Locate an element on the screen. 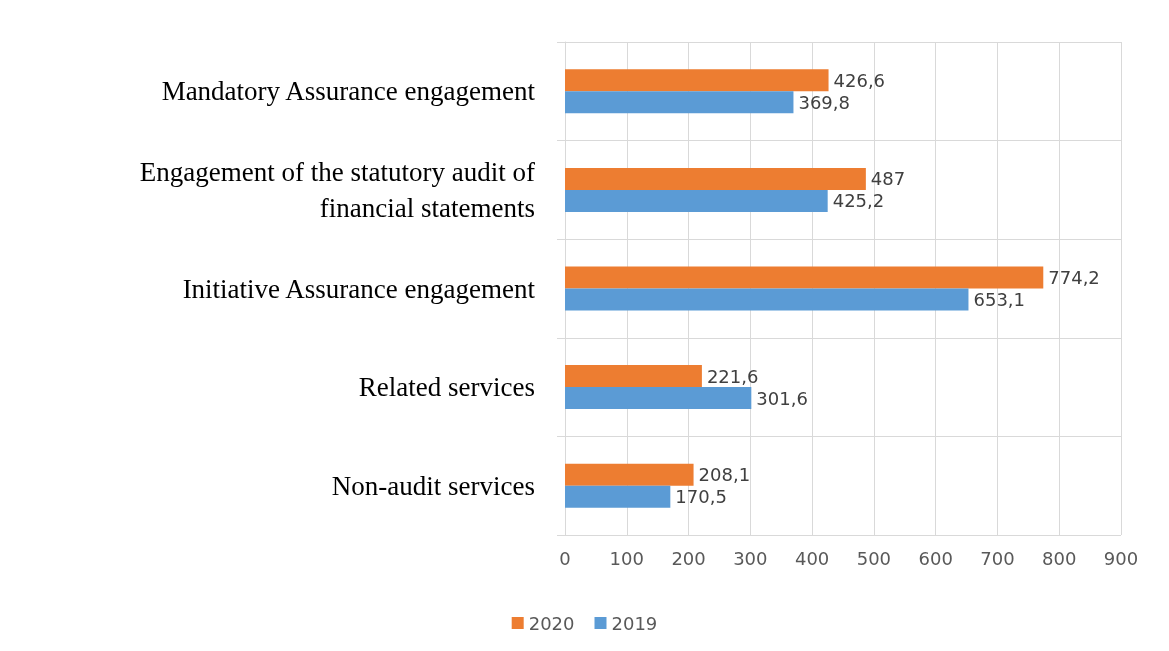 This screenshot has width=1169, height=651. x-tick-label: 400 is located at coordinates (812, 558).